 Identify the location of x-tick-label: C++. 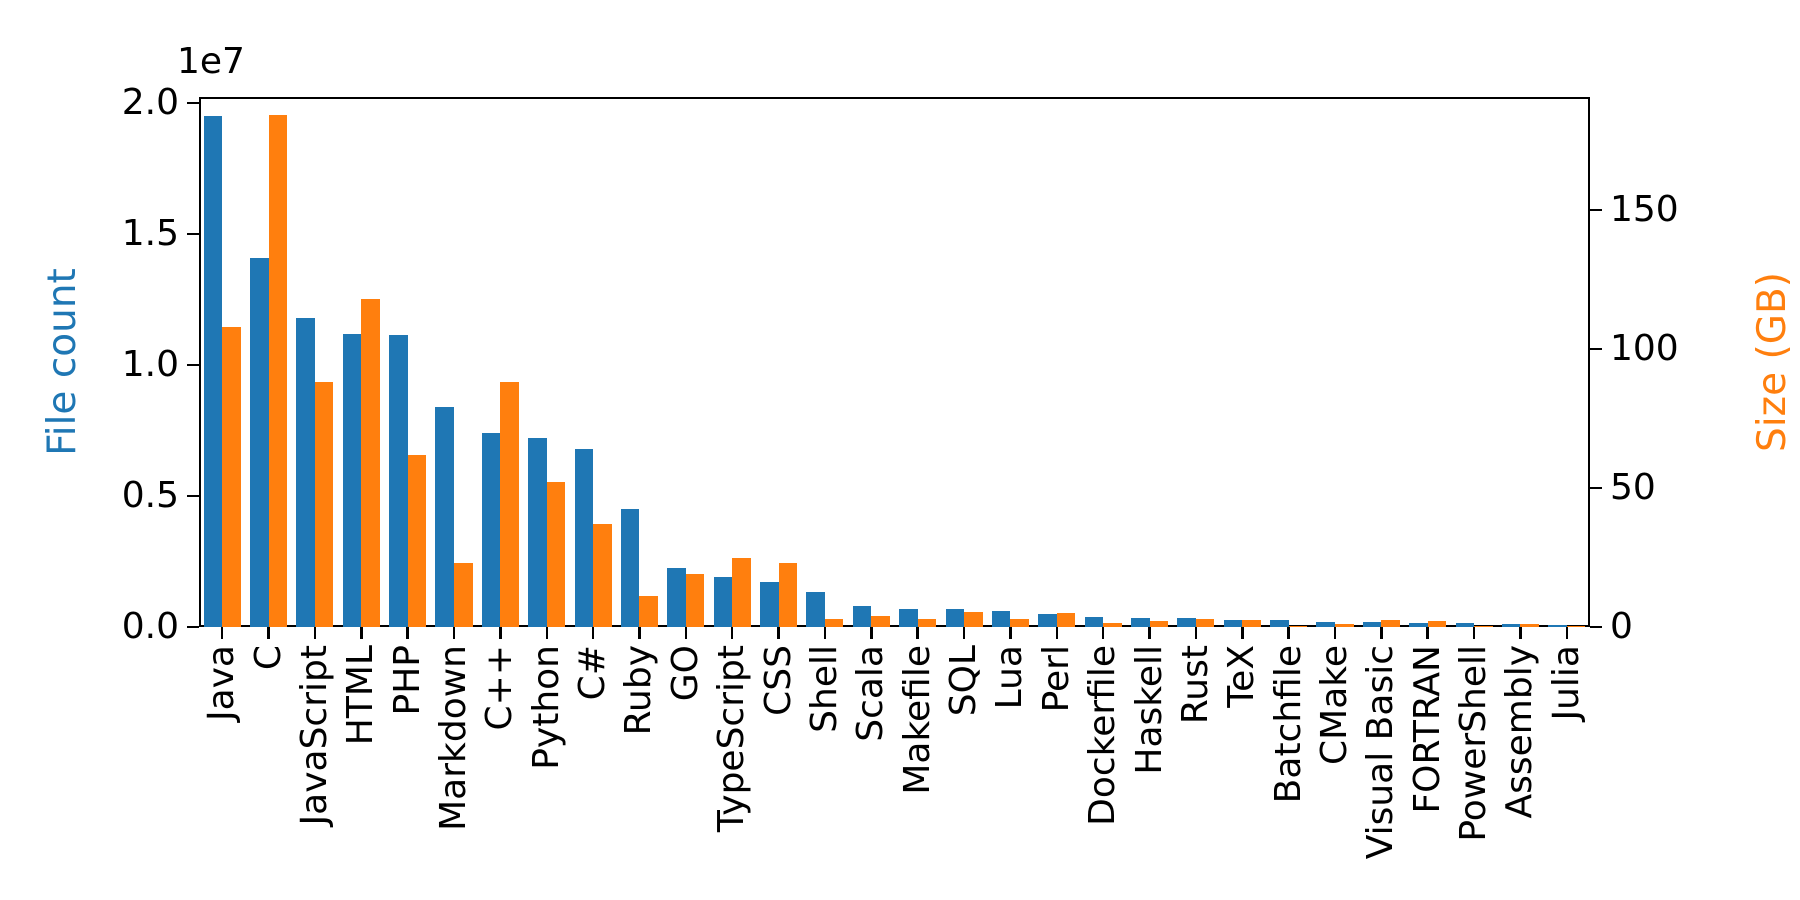
(500, 688).